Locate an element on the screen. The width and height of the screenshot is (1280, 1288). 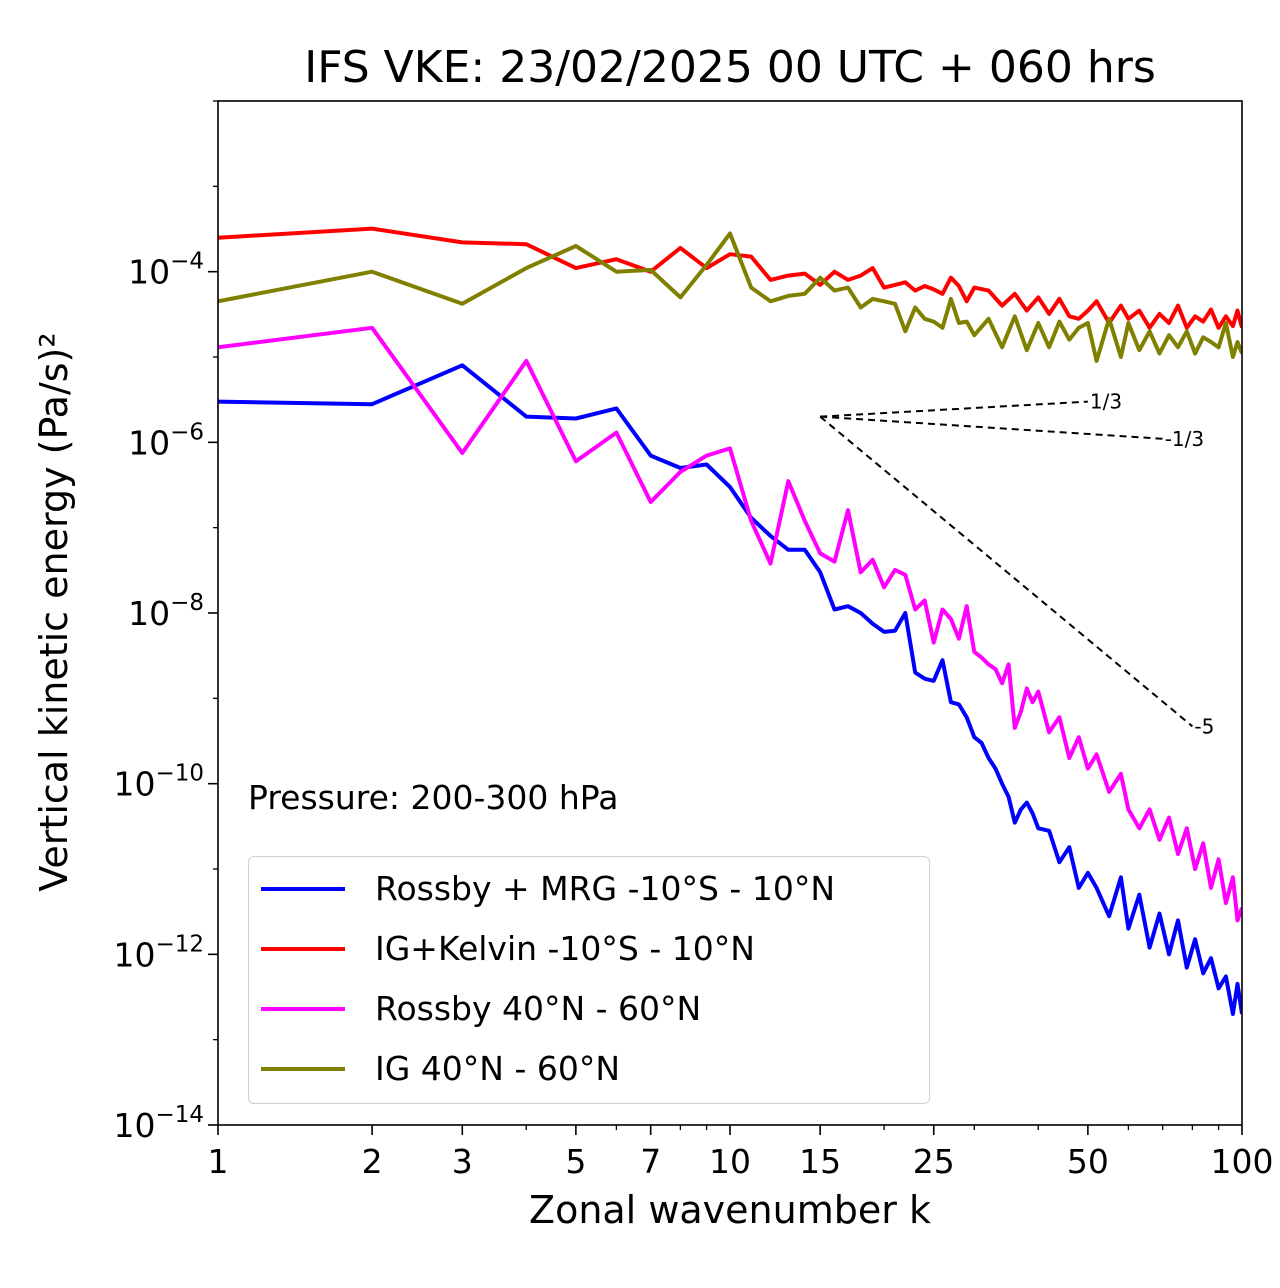
legend-item: IG 40°N - 60°N is located at coordinates (589, 1069).